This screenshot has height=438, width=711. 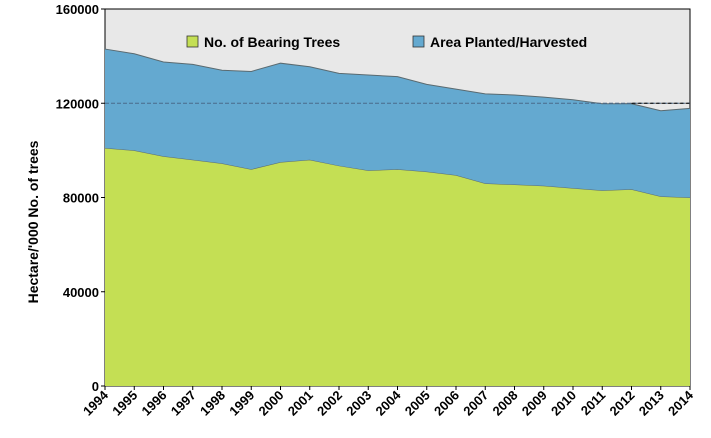 What do you see at coordinates (271, 403) in the screenshot?
I see `x-tick-label: 2000` at bounding box center [271, 403].